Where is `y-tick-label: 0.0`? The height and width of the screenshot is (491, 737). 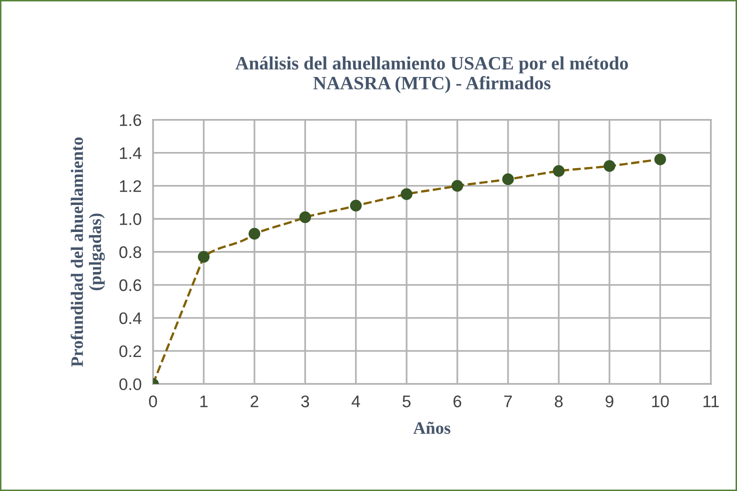 y-tick-label: 0.0 is located at coordinates (130, 384).